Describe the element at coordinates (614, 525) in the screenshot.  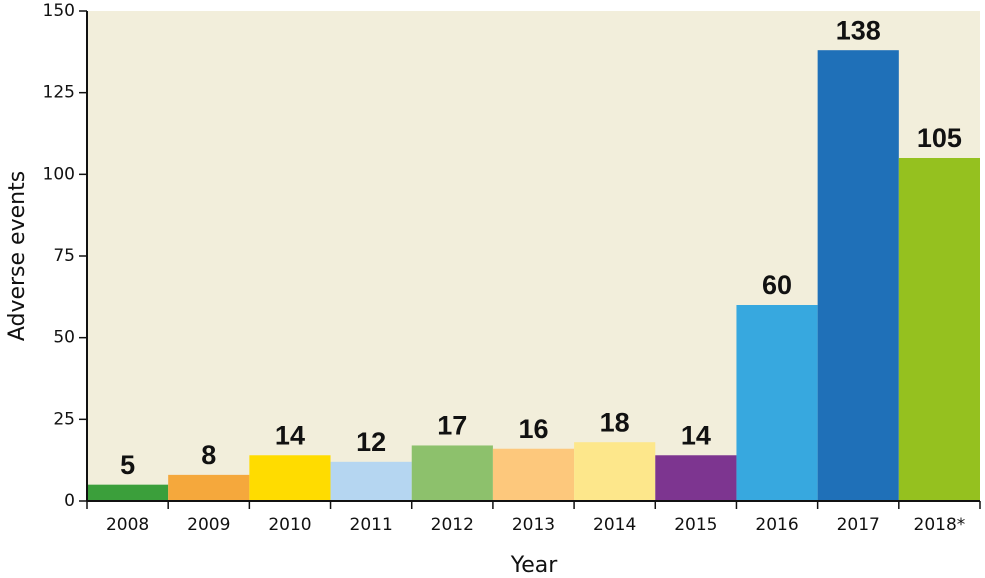
I see `x-tick-label: 2014` at that location.